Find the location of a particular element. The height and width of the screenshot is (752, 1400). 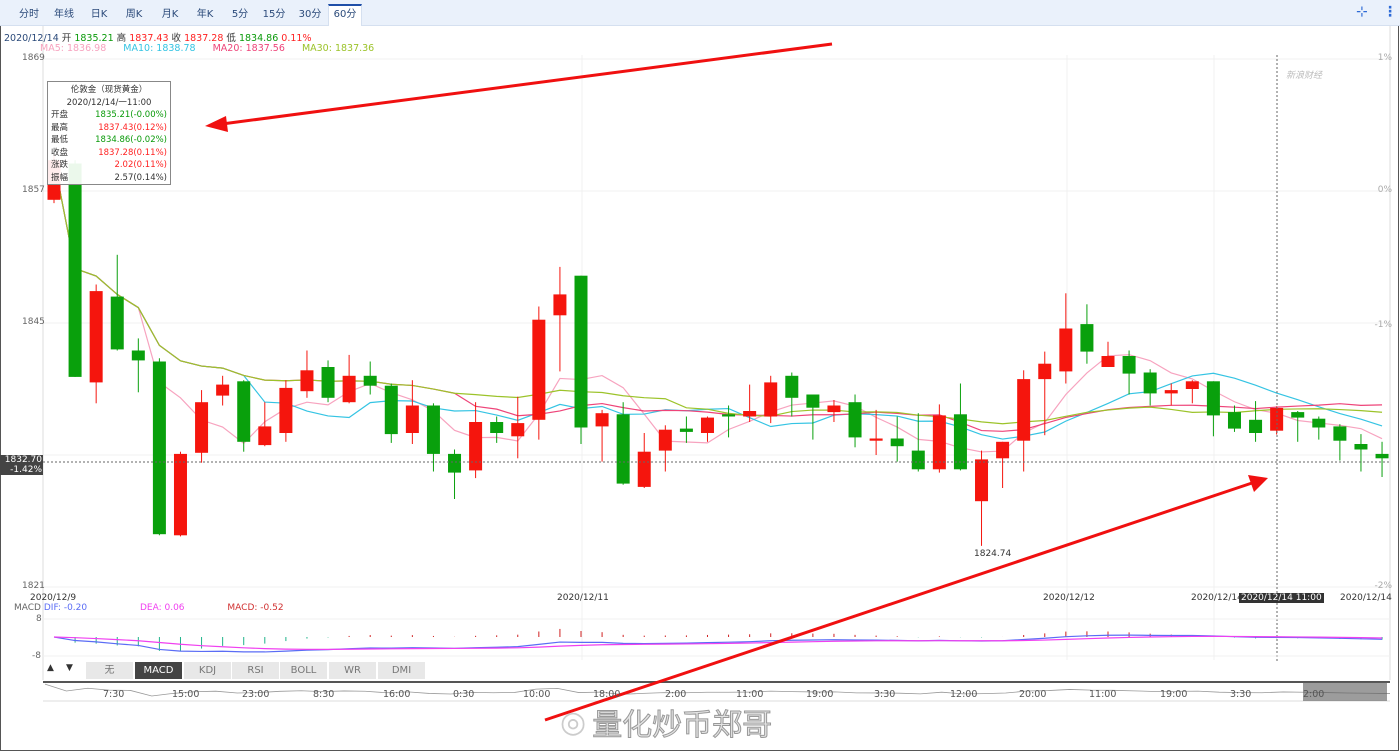

tab-weekly-k: 周K is located at coordinates (134, 14).